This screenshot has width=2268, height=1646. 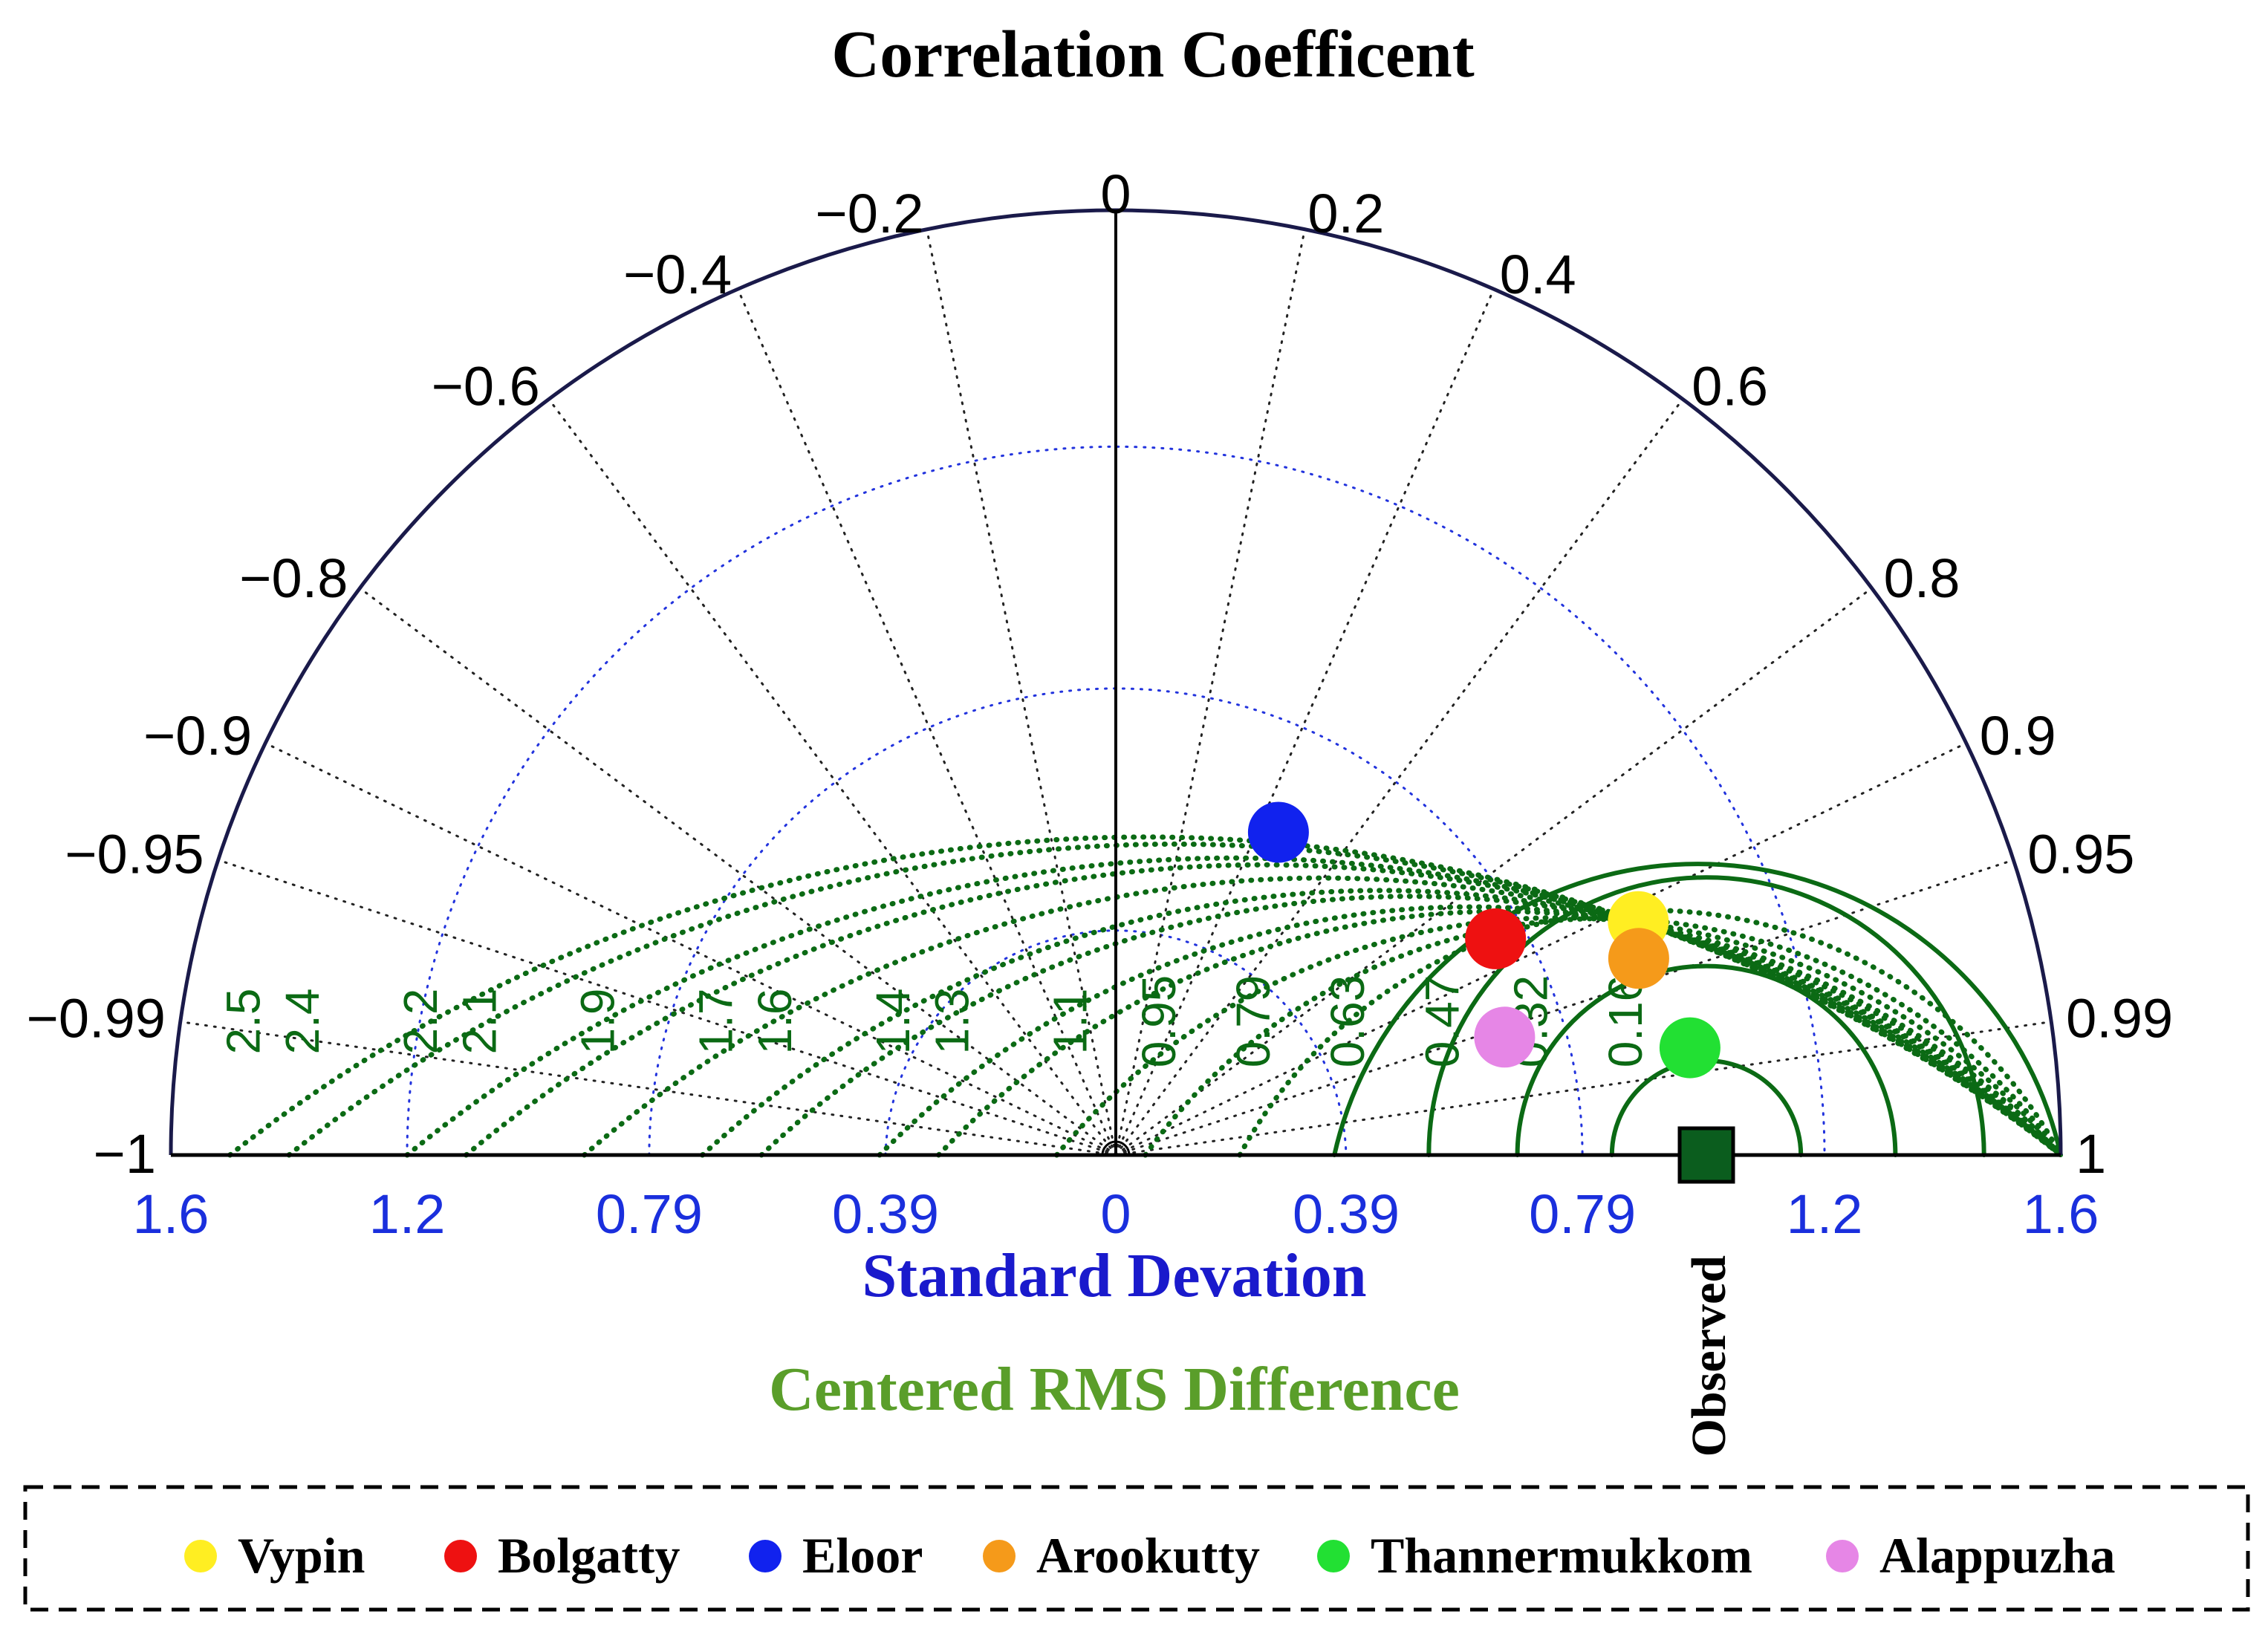 What do you see at coordinates (2018, 736) in the screenshot?
I see `correlation-tick-label: 0.9` at bounding box center [2018, 736].